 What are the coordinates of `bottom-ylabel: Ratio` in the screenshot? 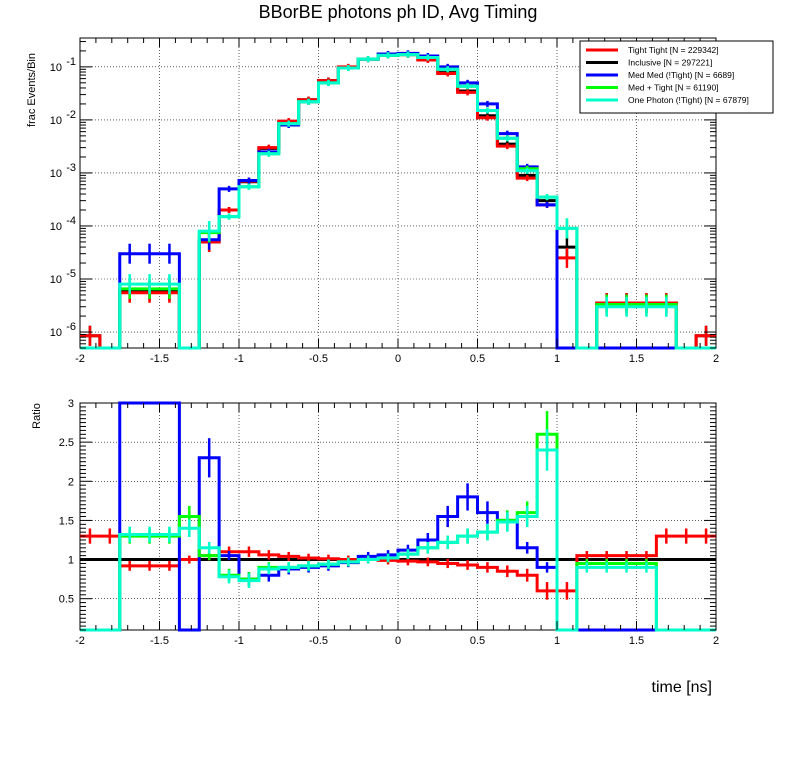 It's located at (37, 416).